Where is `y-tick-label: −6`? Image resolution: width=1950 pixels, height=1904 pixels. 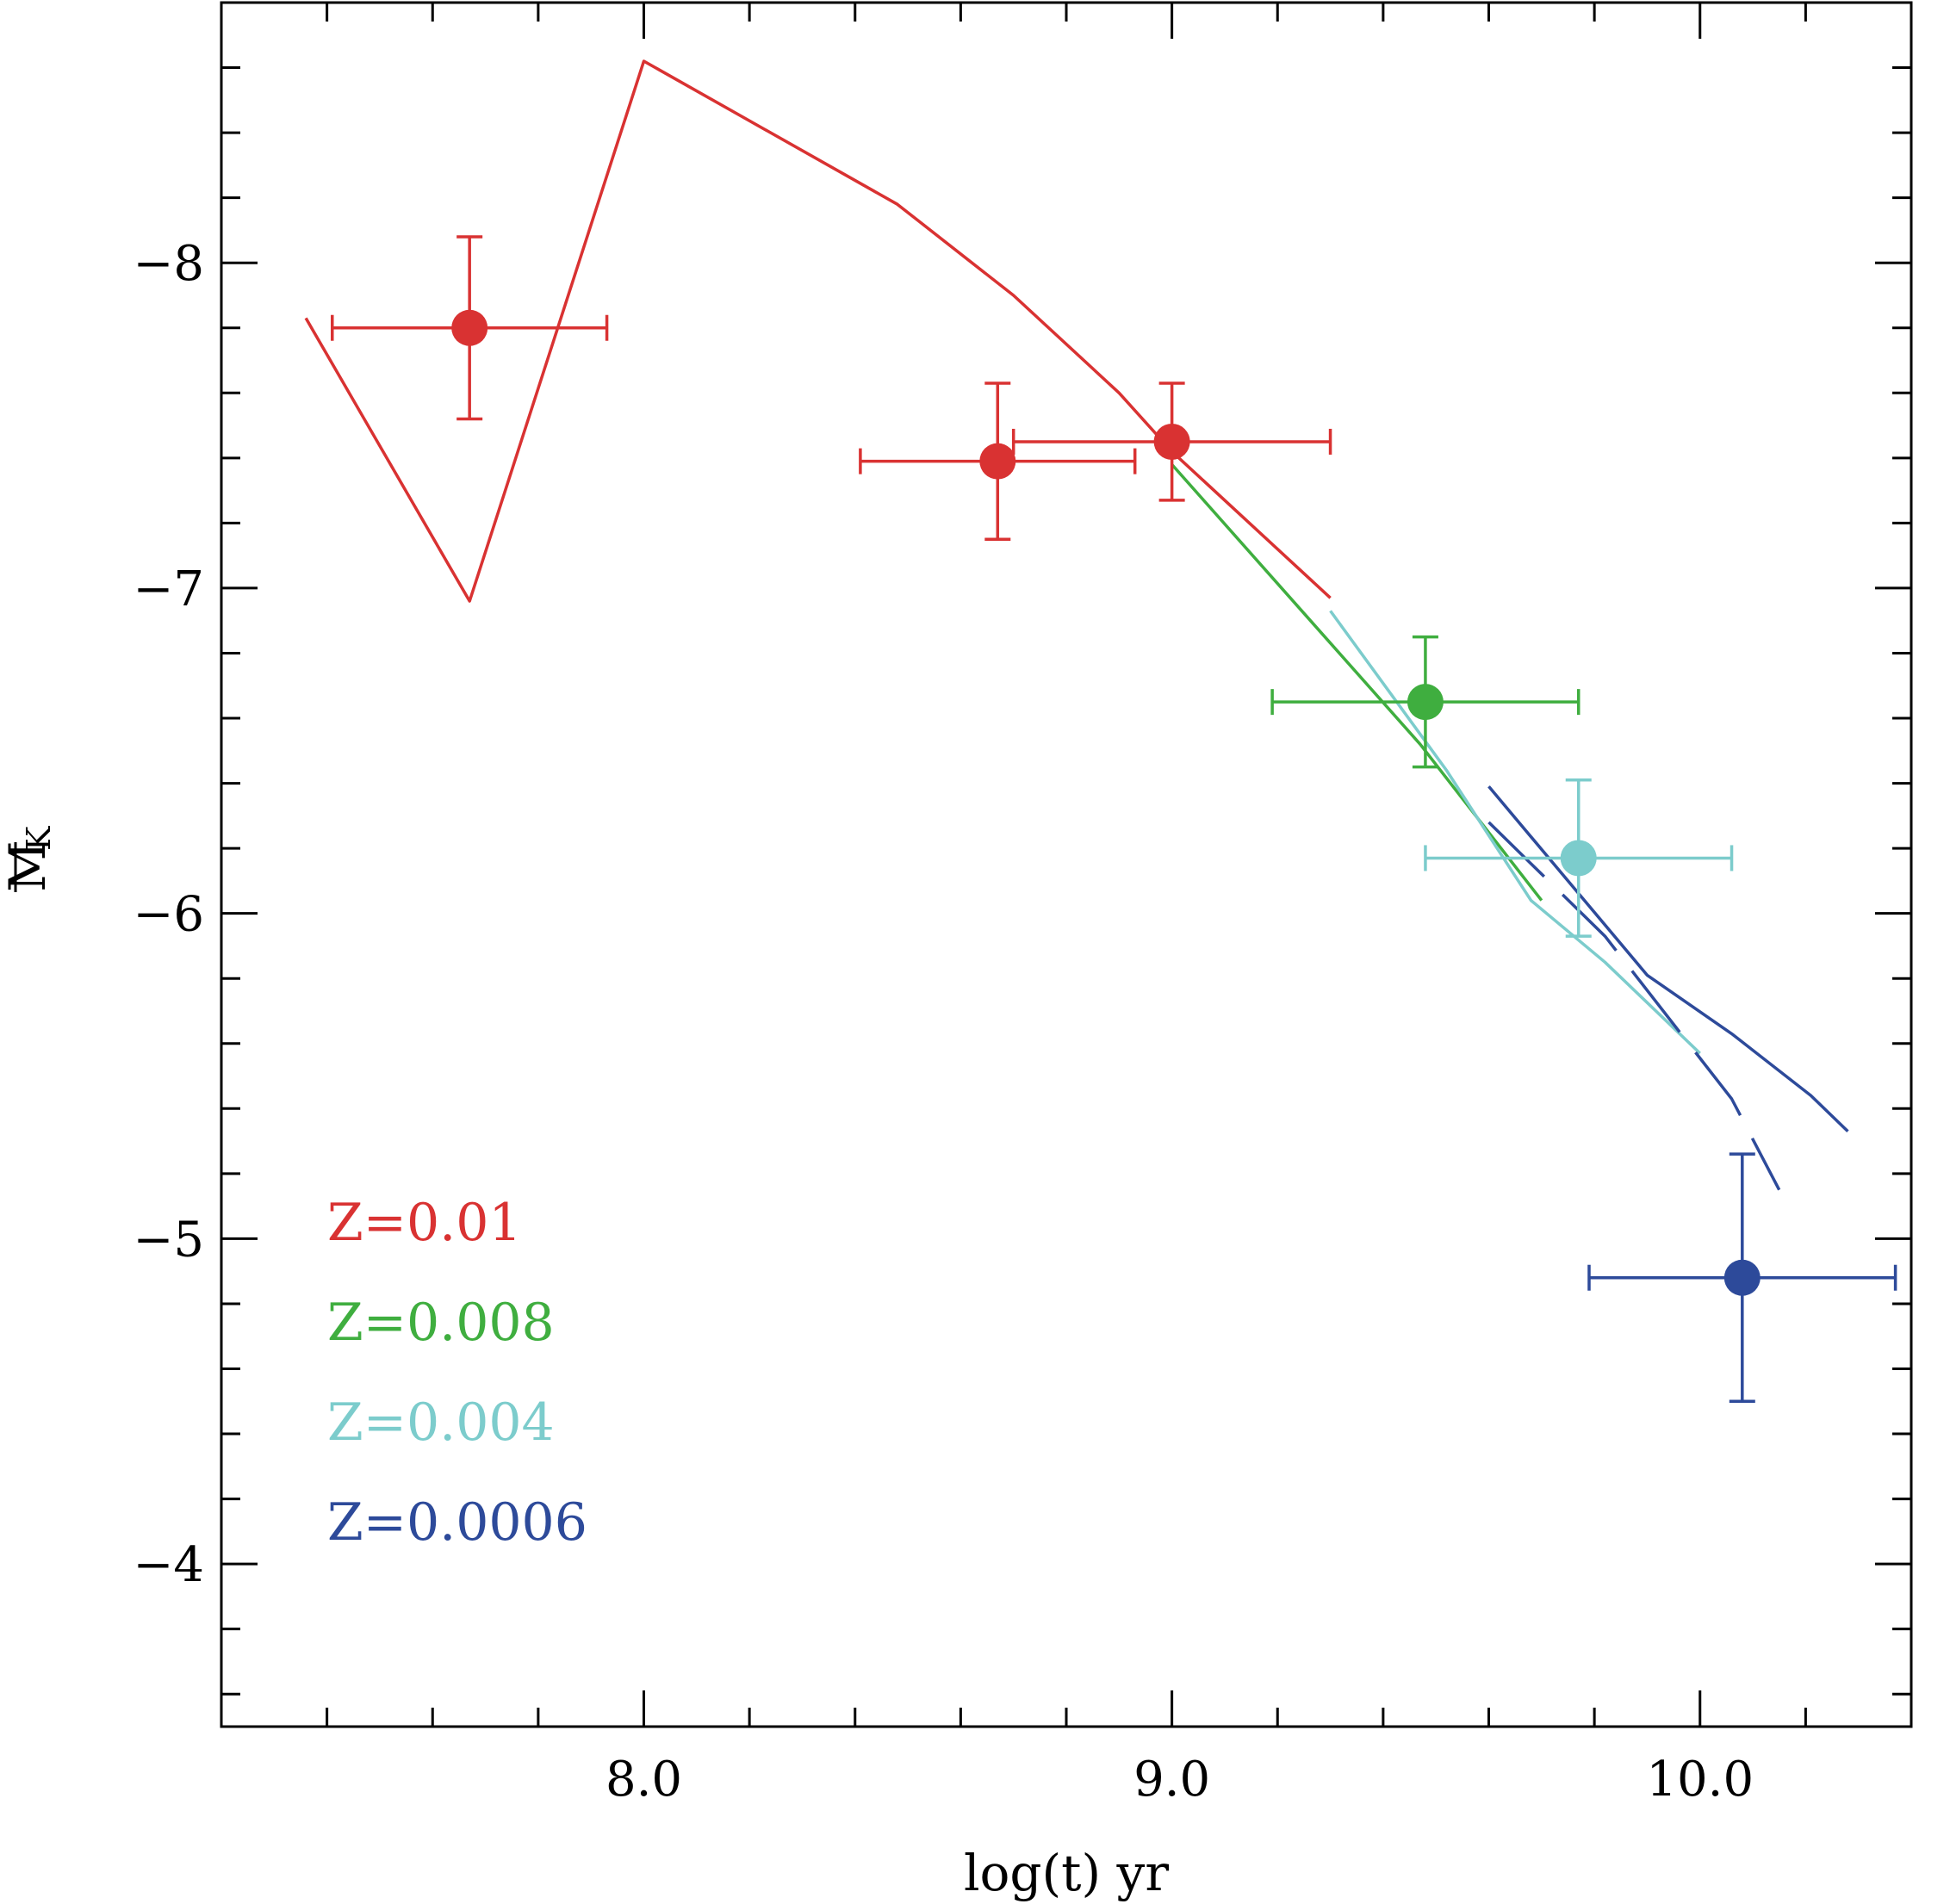 y-tick-label: −6 is located at coordinates (168, 915).